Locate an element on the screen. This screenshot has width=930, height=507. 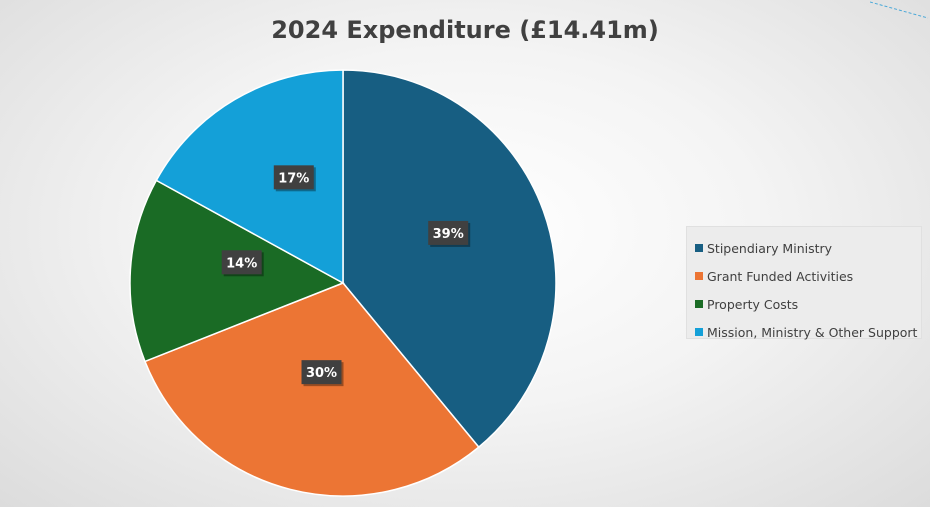
legend-item-grant-funded-activities: Grant Funded Activities is located at coordinates (808, 276).